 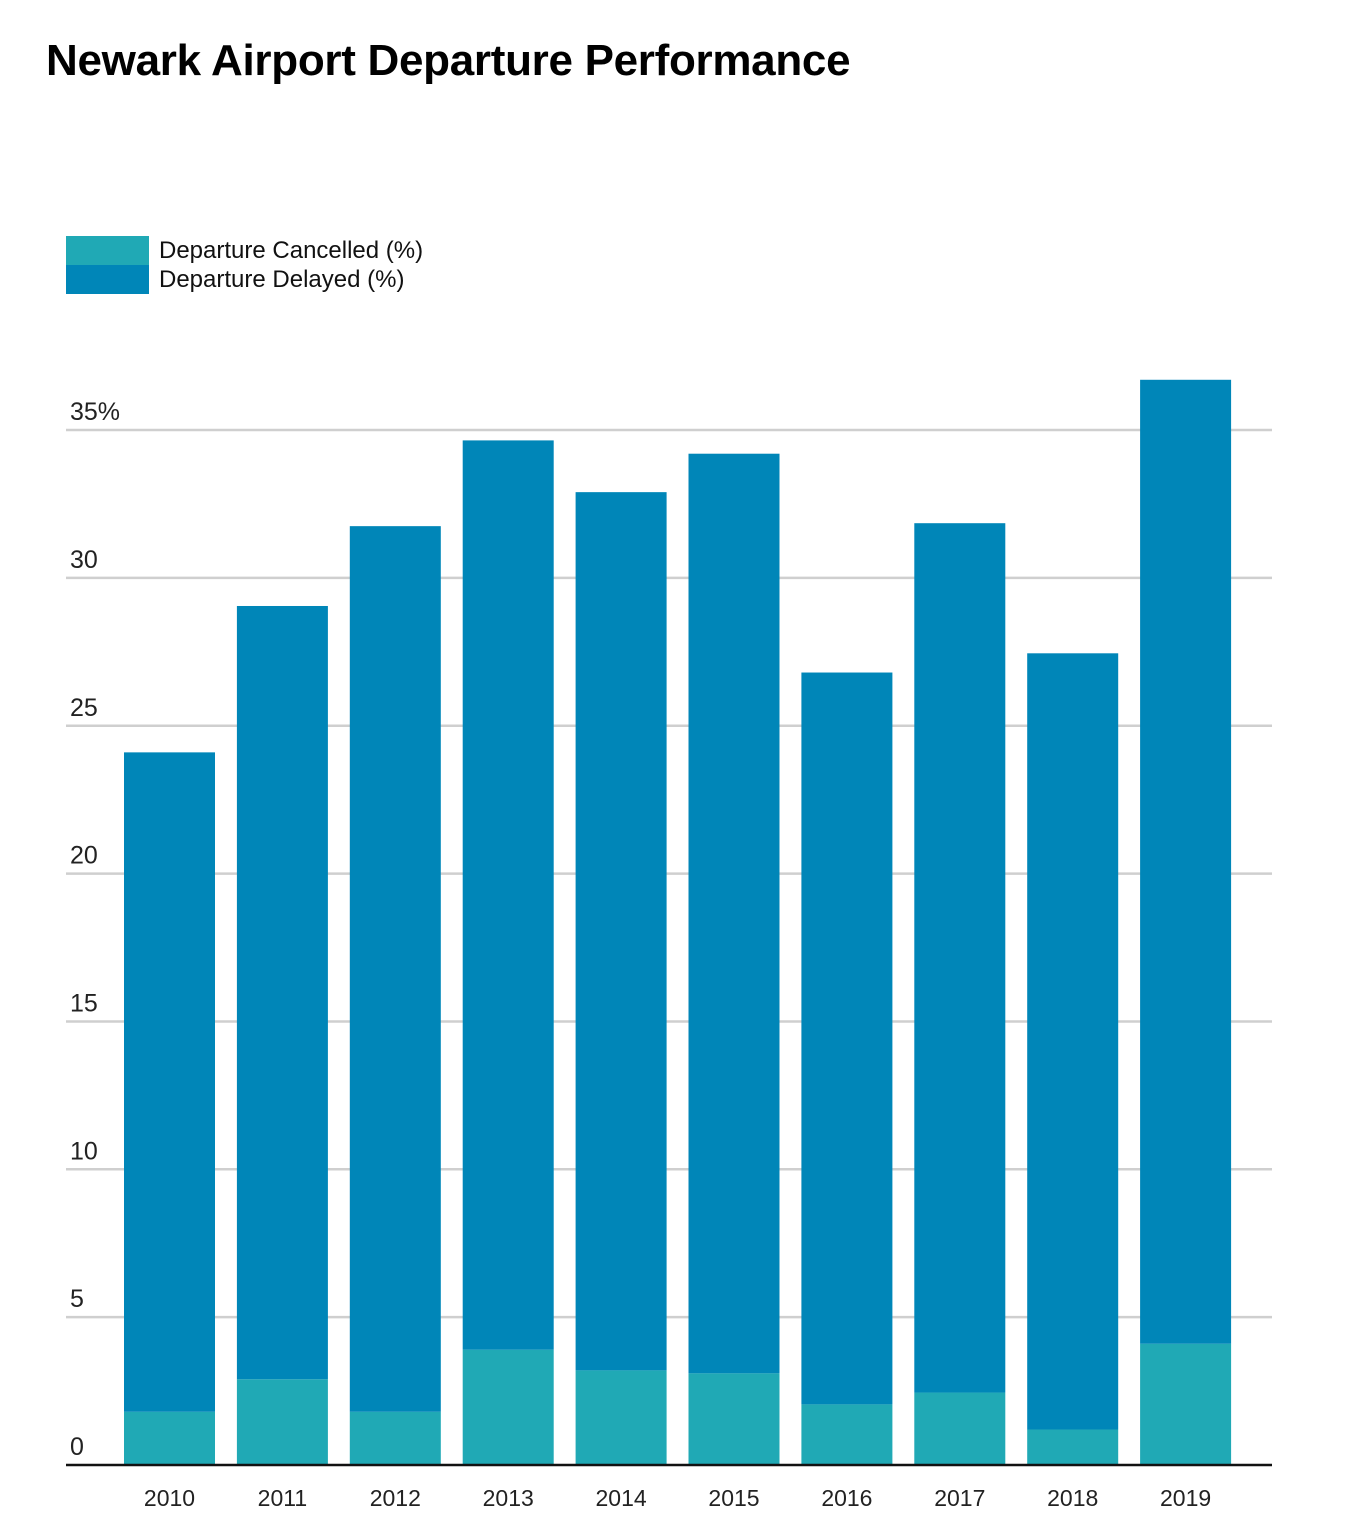 What do you see at coordinates (84, 856) in the screenshot?
I see `y-tick-label: 20` at bounding box center [84, 856].